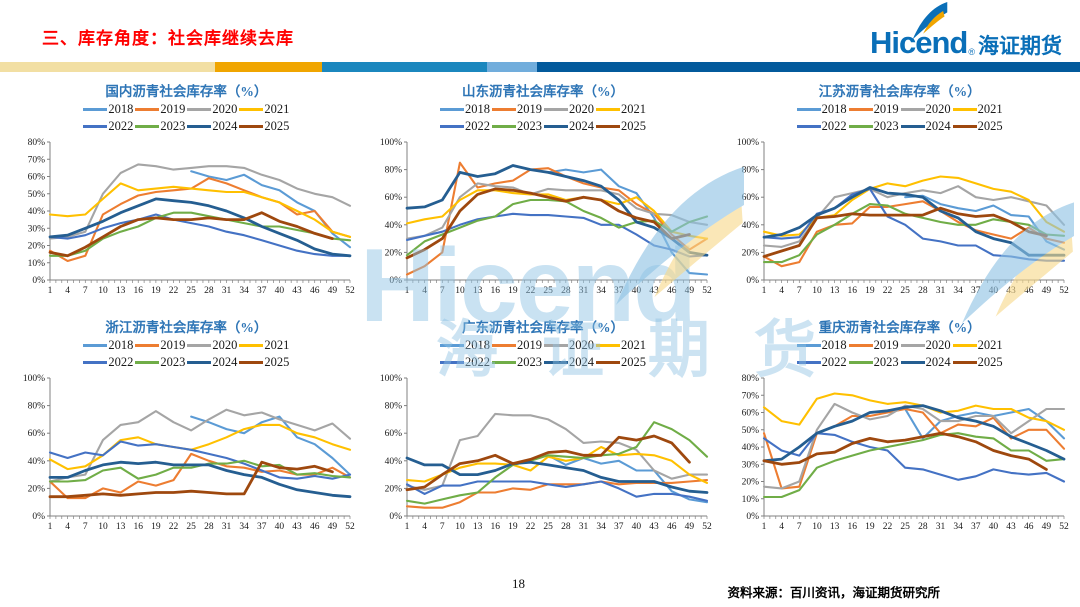 This screenshot has width=1080, height=607. Describe the element at coordinates (298, 527) in the screenshot. I see `x-axis-label: 43` at that location.